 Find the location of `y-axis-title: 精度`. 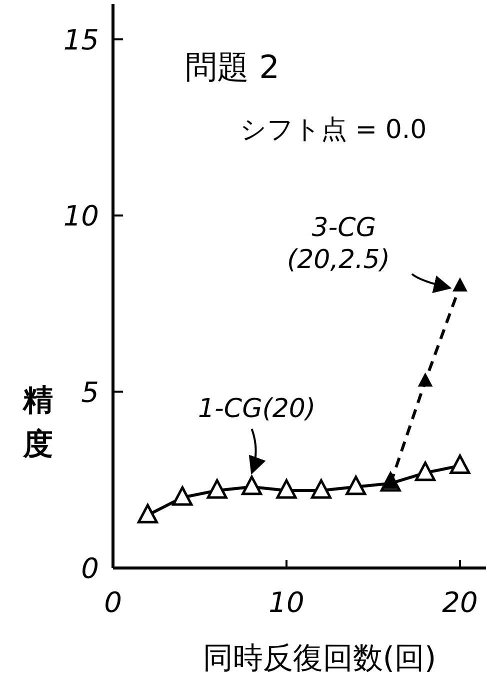

y-axis-title: 精度 is located at coordinates (37, 422).